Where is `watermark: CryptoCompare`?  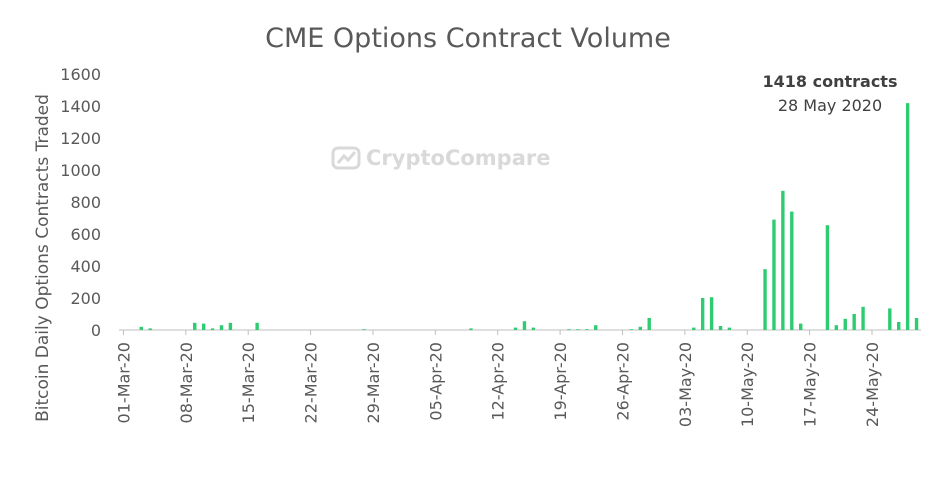
watermark: CryptoCompare is located at coordinates (440, 158).